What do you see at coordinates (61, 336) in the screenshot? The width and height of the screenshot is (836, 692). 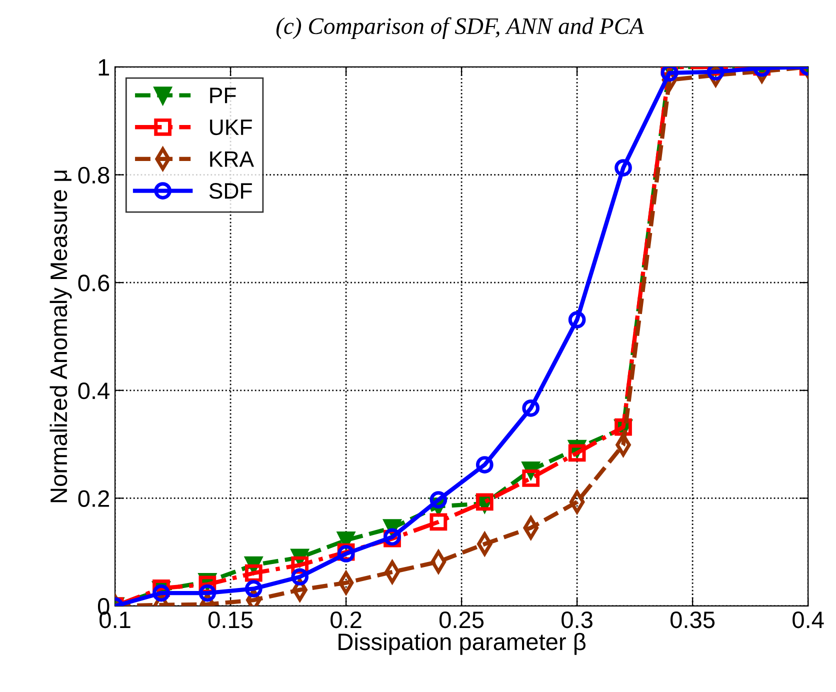 I see `y-axis-title: Normalized Anomaly Measure μ` at bounding box center [61, 336].